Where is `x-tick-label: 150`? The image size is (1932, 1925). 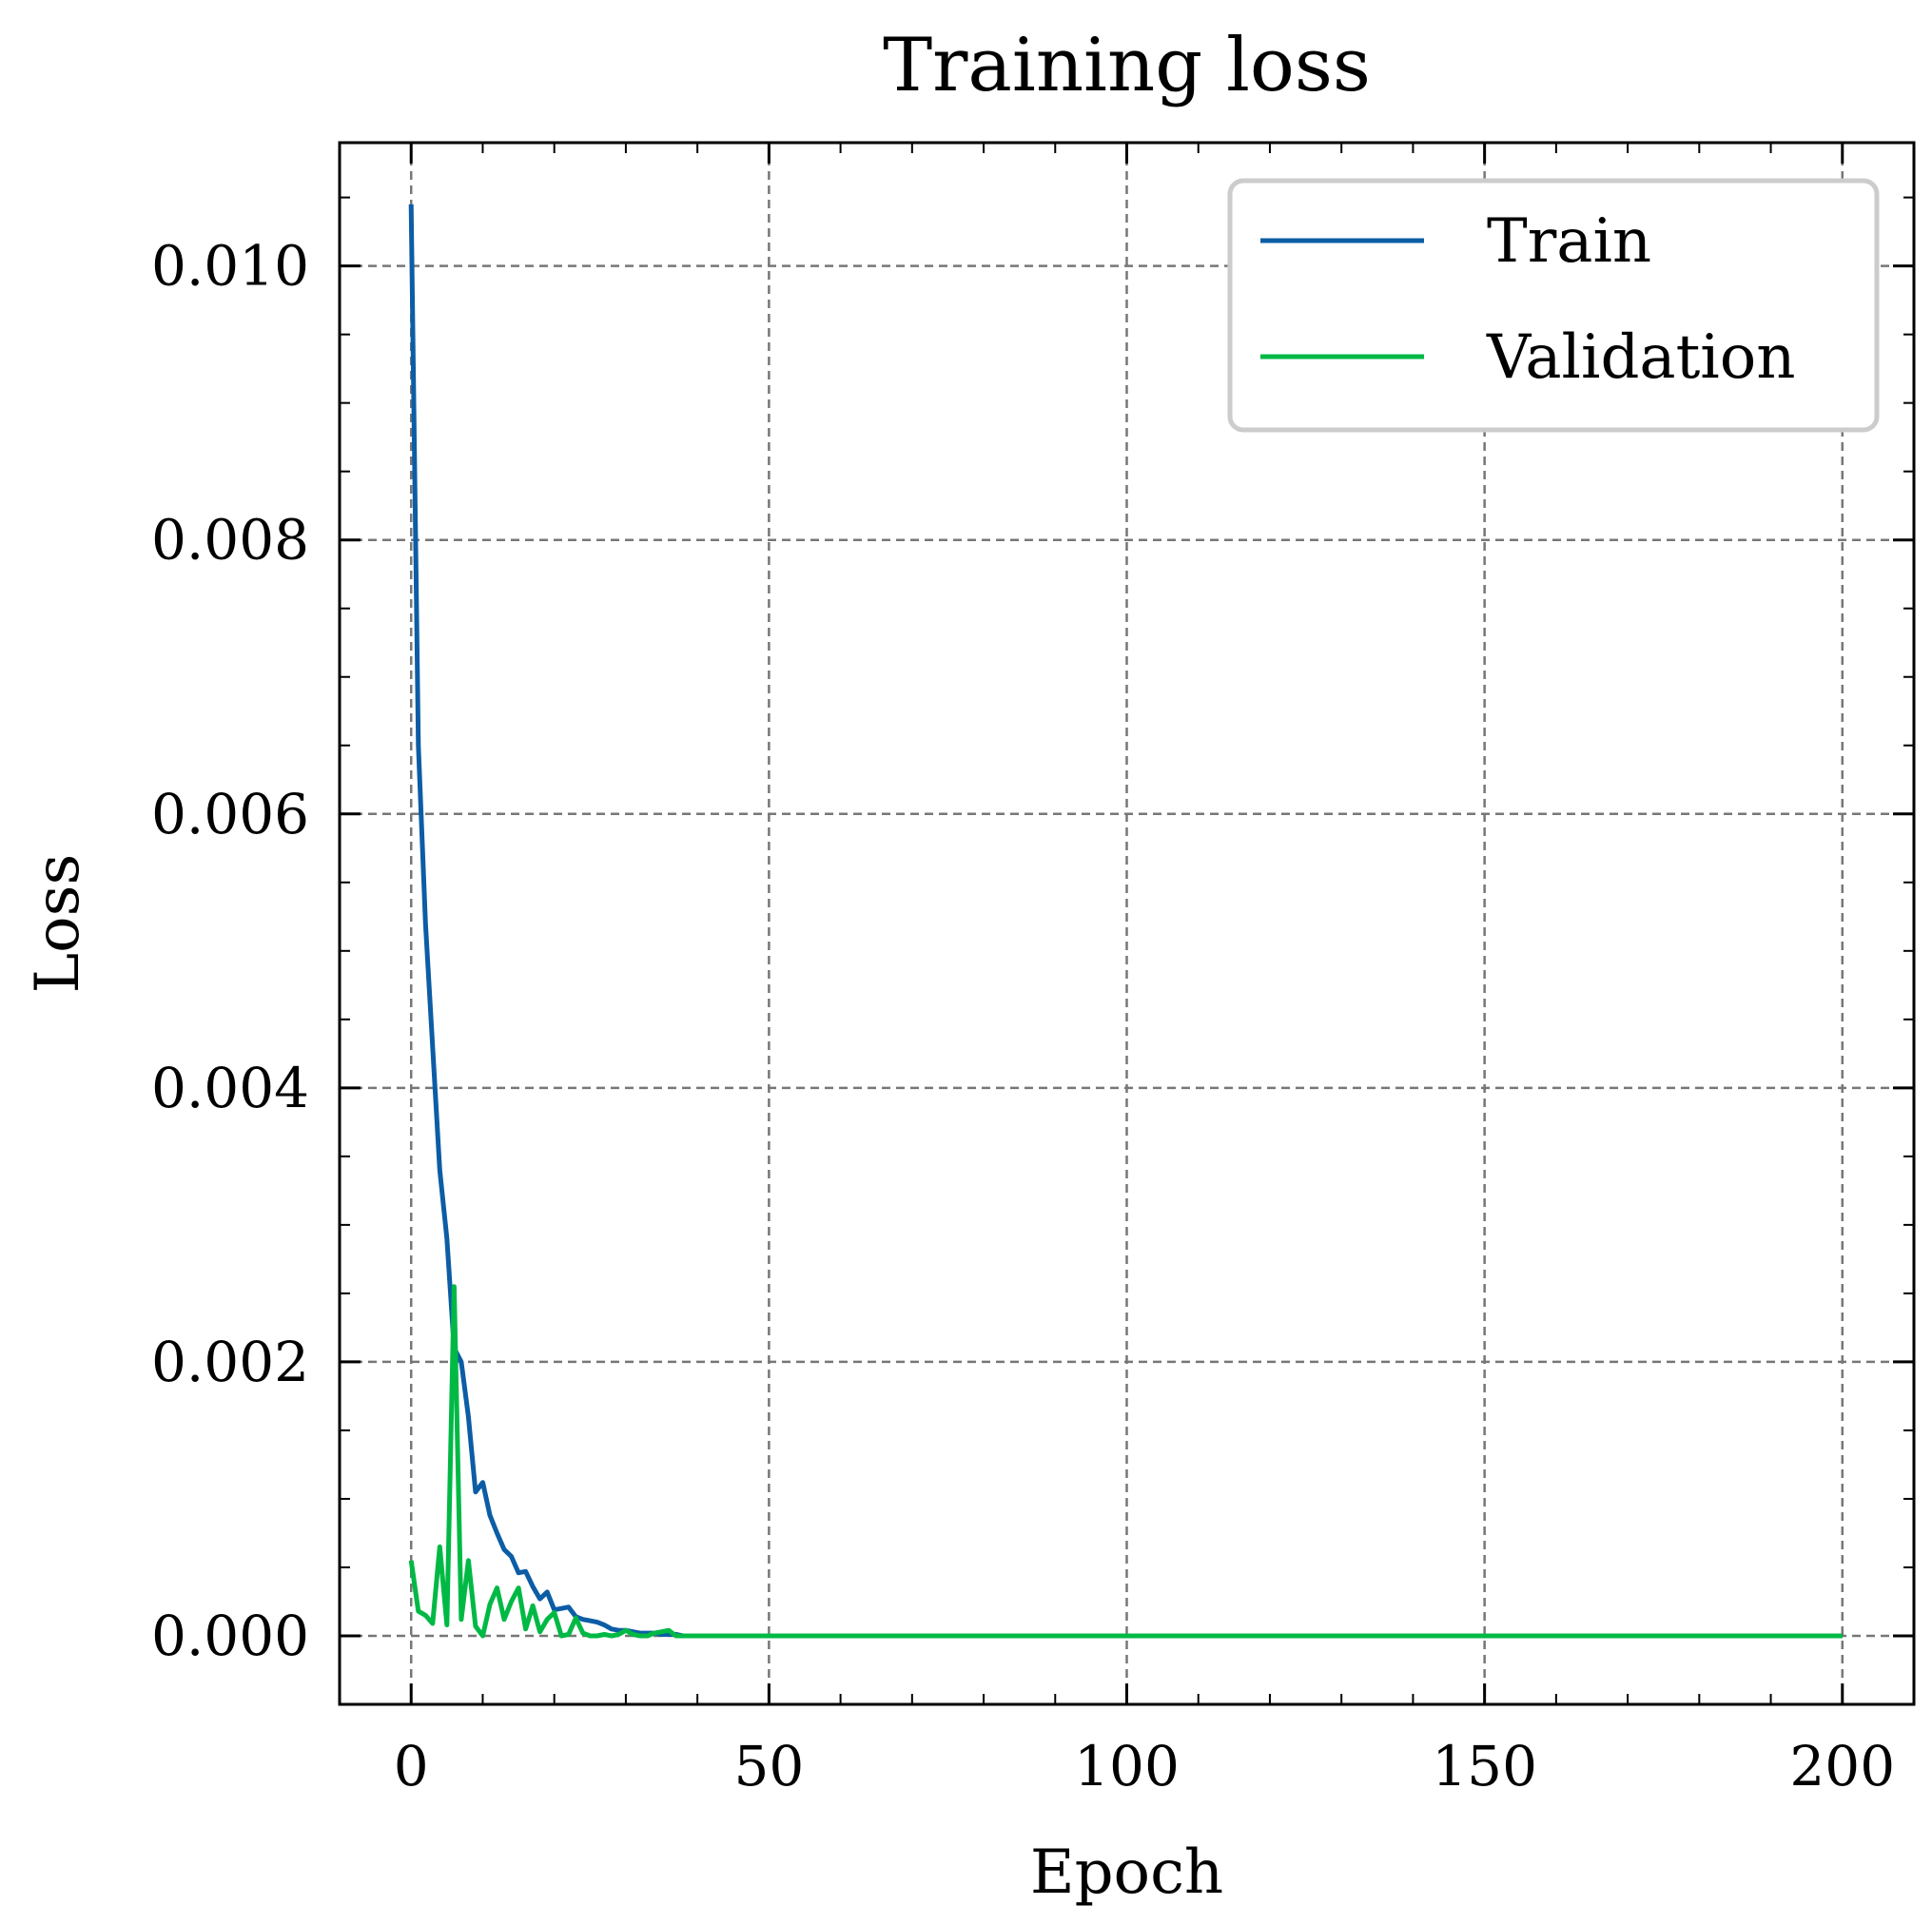
x-tick-label: 150 is located at coordinates (1485, 1766).